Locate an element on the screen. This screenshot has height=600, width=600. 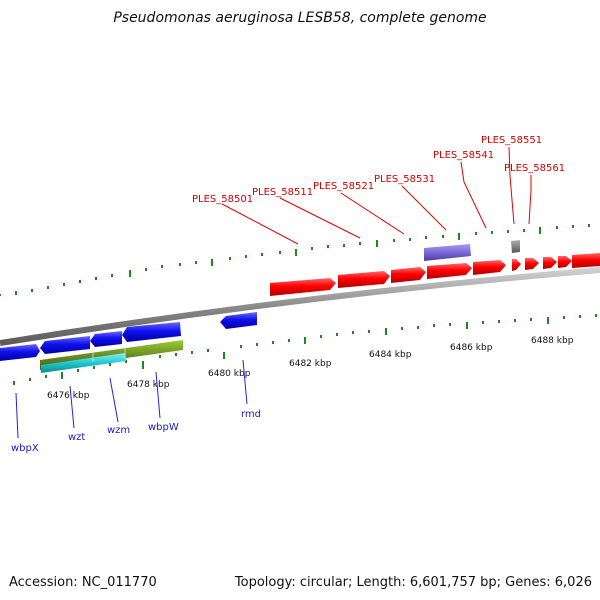
reverse-feature-track is located at coordinates (111, 356).